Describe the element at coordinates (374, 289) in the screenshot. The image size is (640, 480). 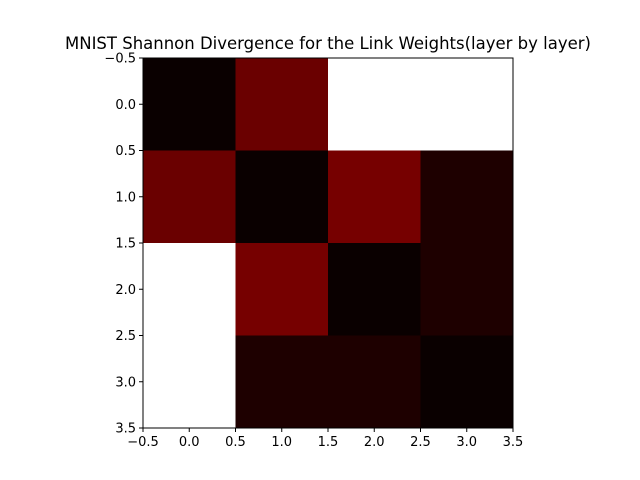
I see `heatmap-cell-r2-c2` at that location.